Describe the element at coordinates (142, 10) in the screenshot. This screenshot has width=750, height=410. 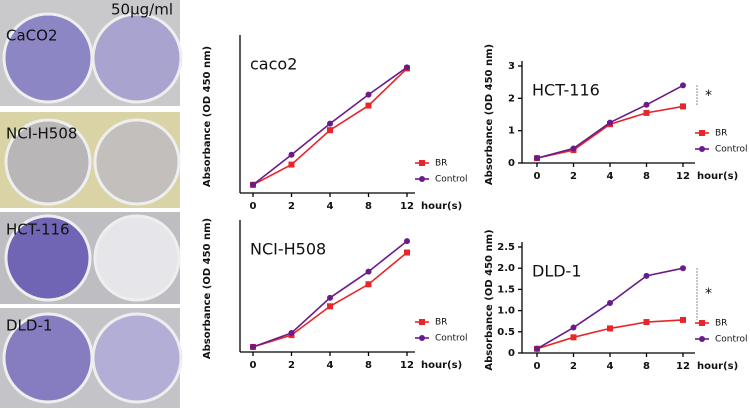
I see `dose-label: 50μg/ml` at that location.